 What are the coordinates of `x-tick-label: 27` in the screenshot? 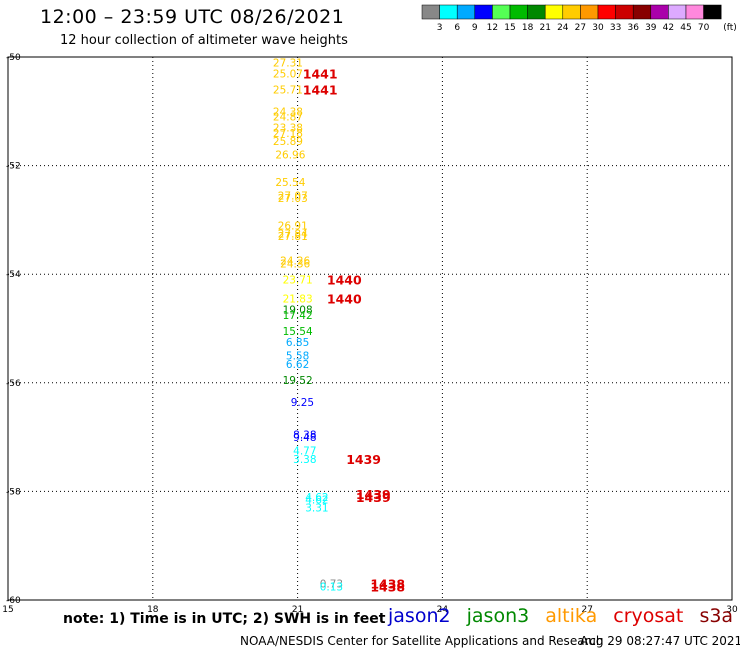 It's located at (586, 610).